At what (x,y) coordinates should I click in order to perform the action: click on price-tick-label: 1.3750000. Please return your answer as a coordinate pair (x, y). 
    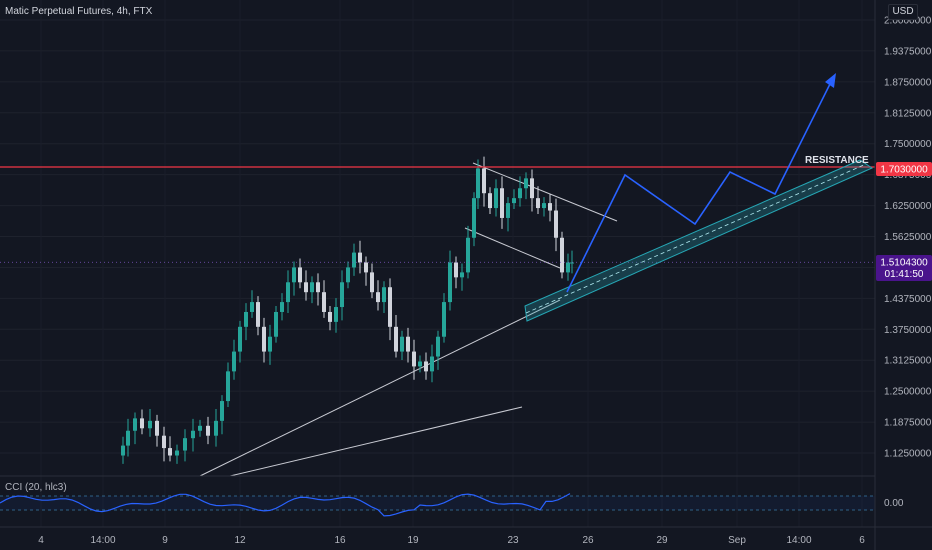
    Looking at the image, I should click on (908, 330).